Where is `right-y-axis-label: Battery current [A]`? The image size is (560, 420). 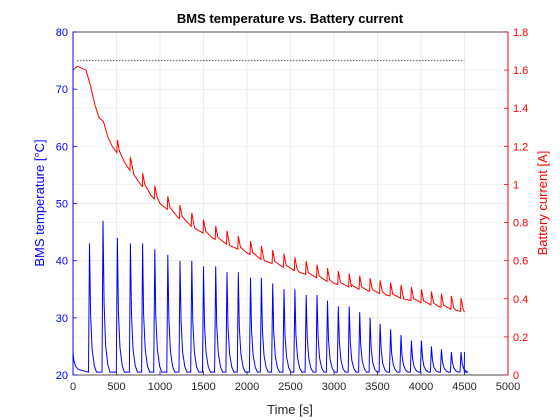 right-y-axis-label: Battery current [A] is located at coordinates (542, 203).